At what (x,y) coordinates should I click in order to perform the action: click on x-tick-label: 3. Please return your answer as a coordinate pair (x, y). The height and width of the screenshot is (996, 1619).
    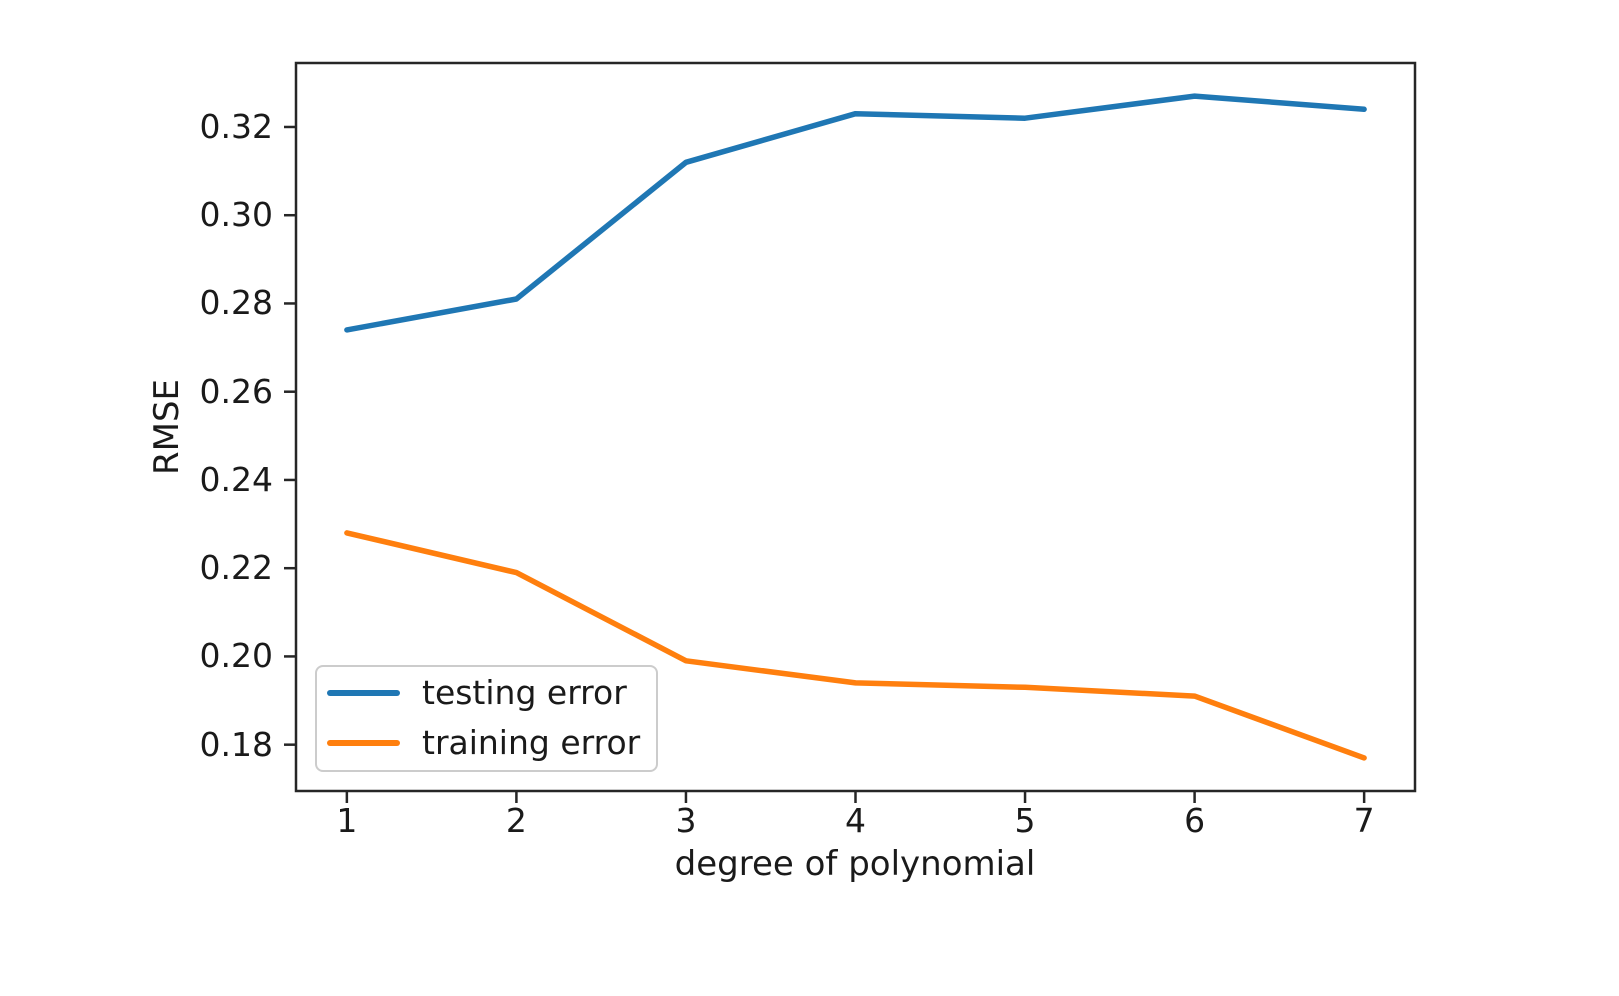
    Looking at the image, I should click on (686, 820).